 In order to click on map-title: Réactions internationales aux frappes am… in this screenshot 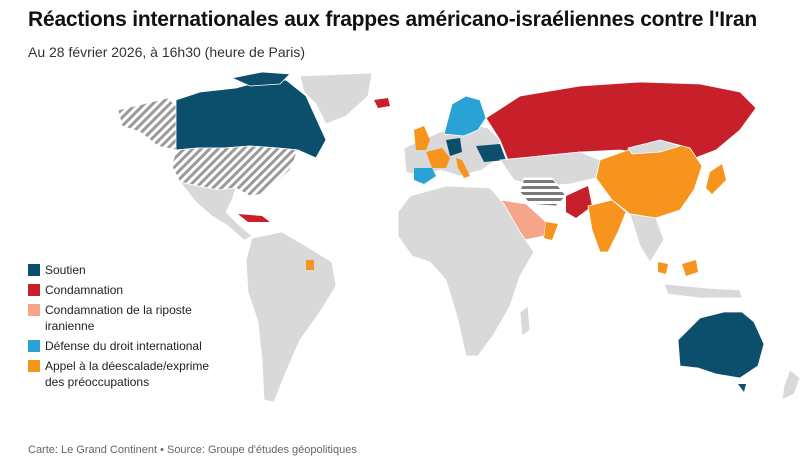, I will do `click(392, 19)`.